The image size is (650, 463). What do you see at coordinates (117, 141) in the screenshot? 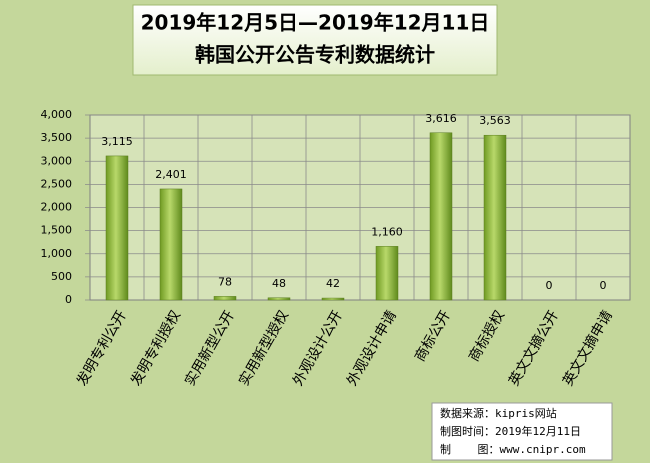
I see `value-label: 3,115` at bounding box center [117, 141].